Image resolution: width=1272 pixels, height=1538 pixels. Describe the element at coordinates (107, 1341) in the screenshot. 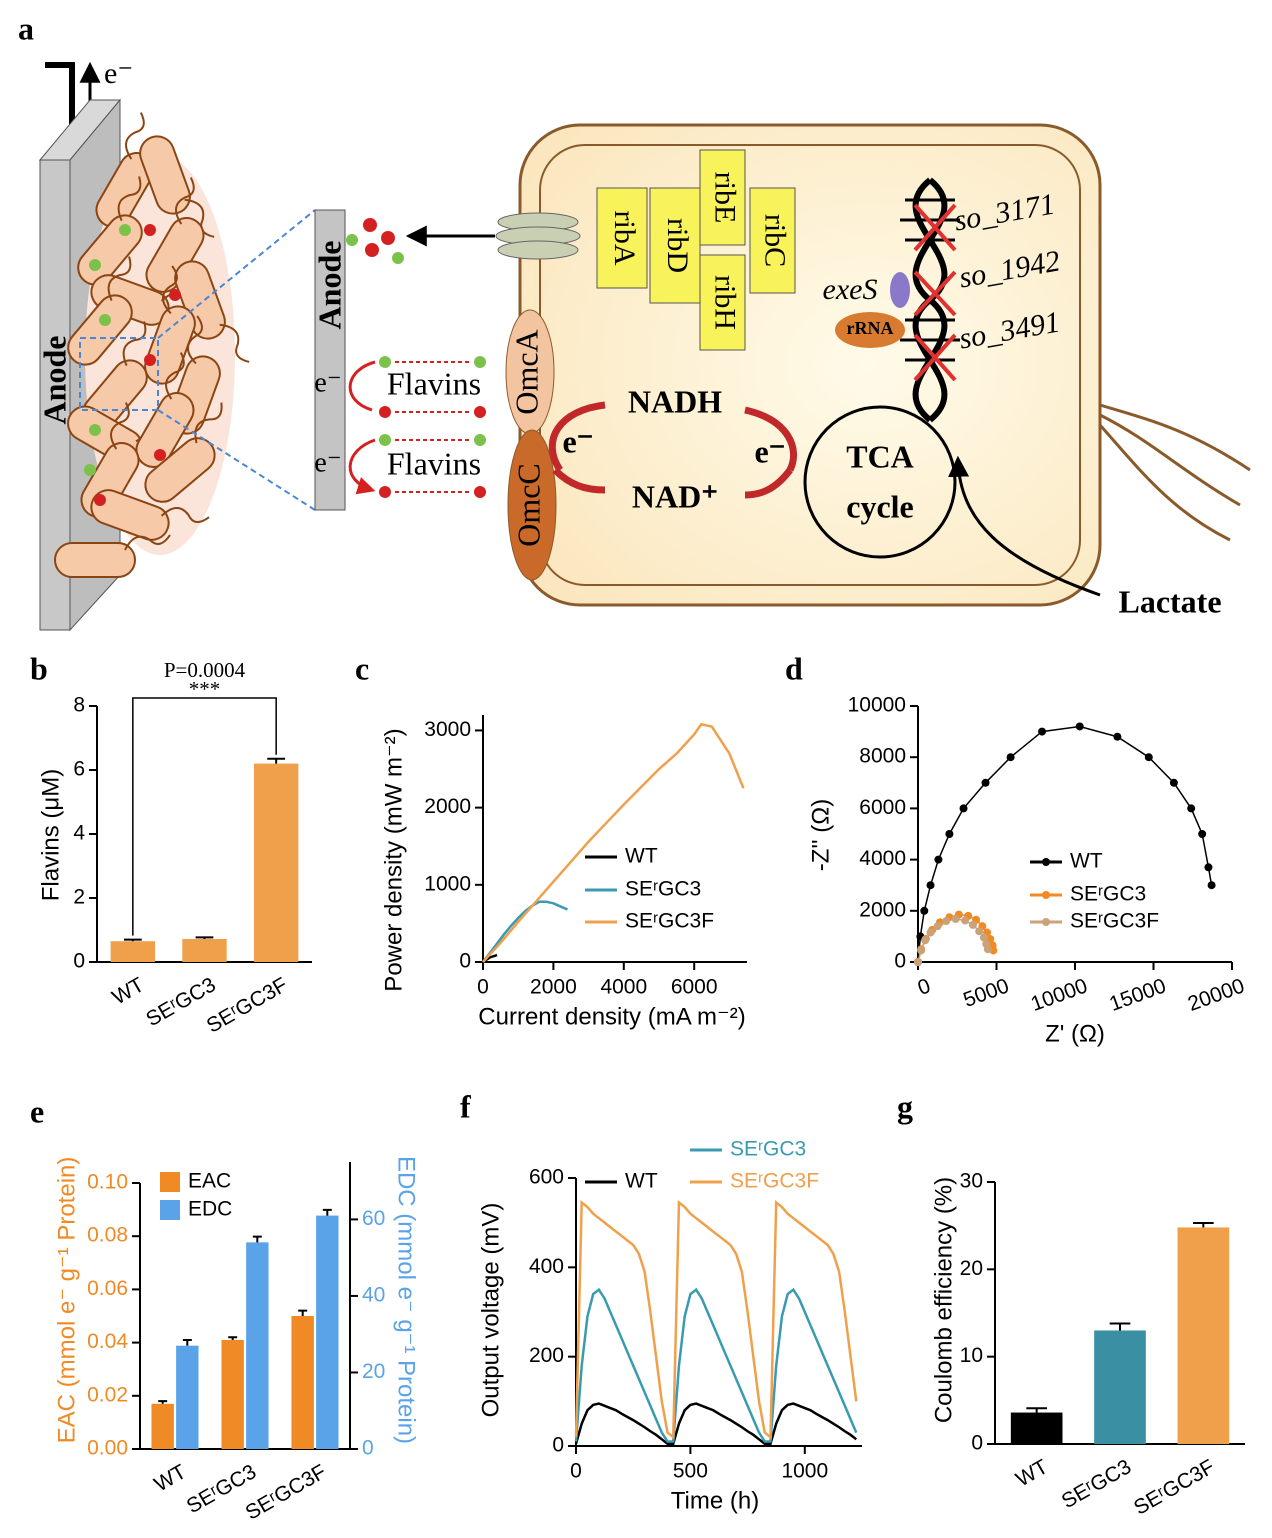

I see `y-tick-label: 0.04` at that location.